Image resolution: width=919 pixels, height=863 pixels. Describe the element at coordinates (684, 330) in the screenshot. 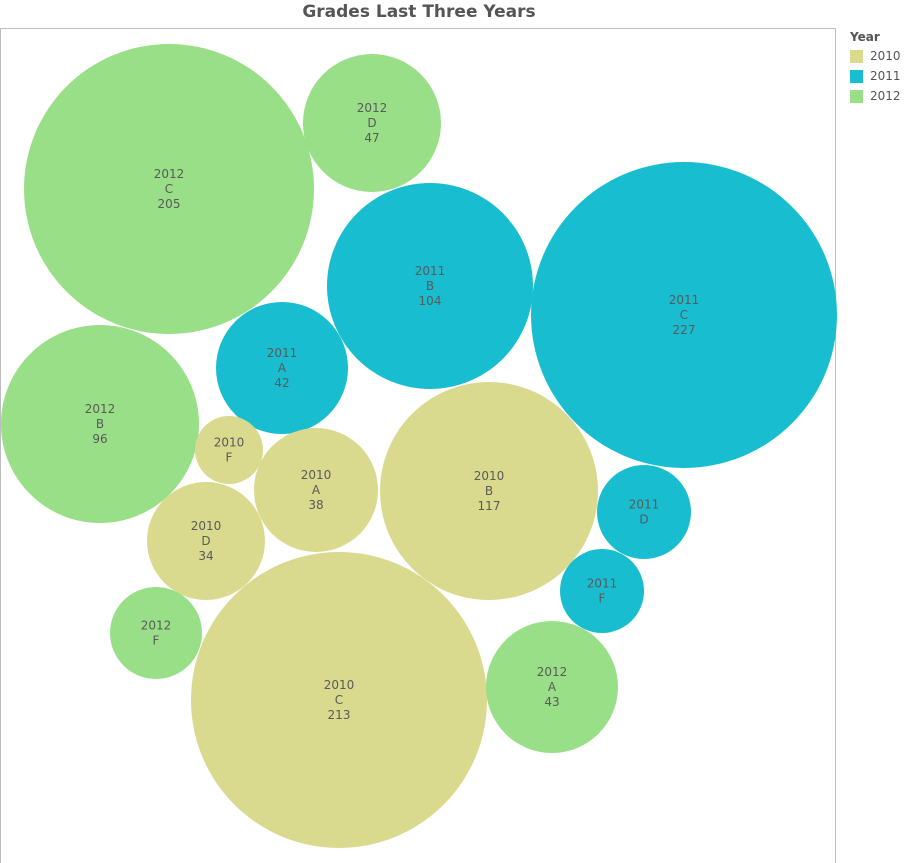

I see `bubble-label-value: 227` at that location.